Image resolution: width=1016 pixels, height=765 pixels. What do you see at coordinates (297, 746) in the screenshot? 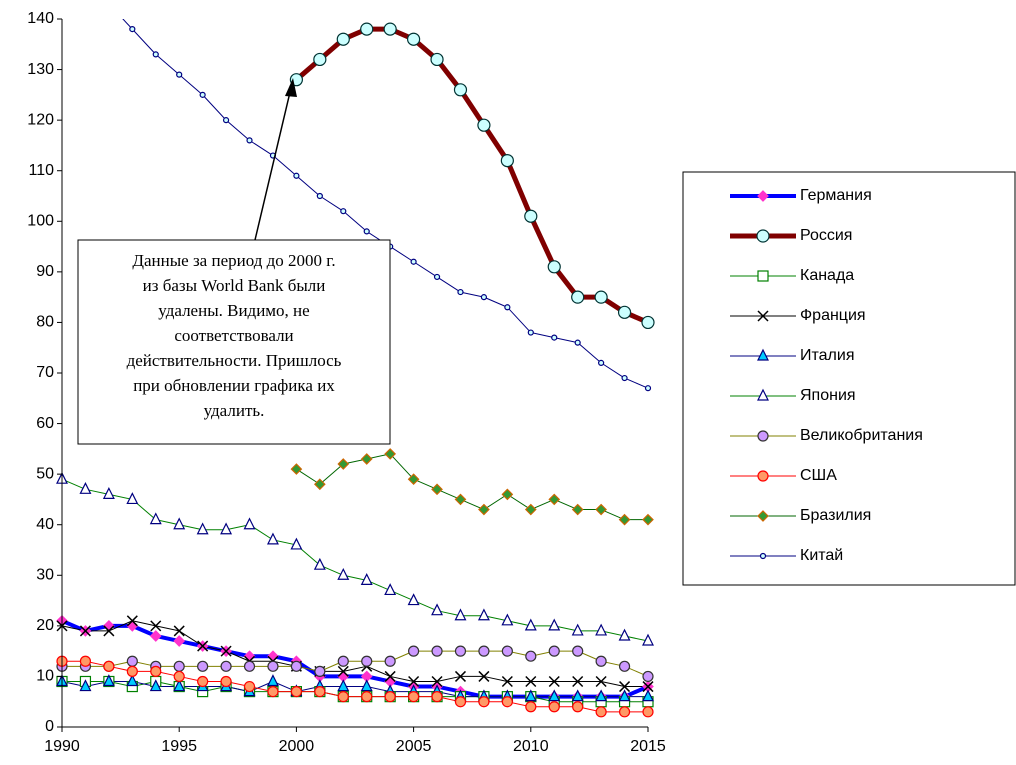
I see `x-tick-label: 2000` at bounding box center [297, 746].